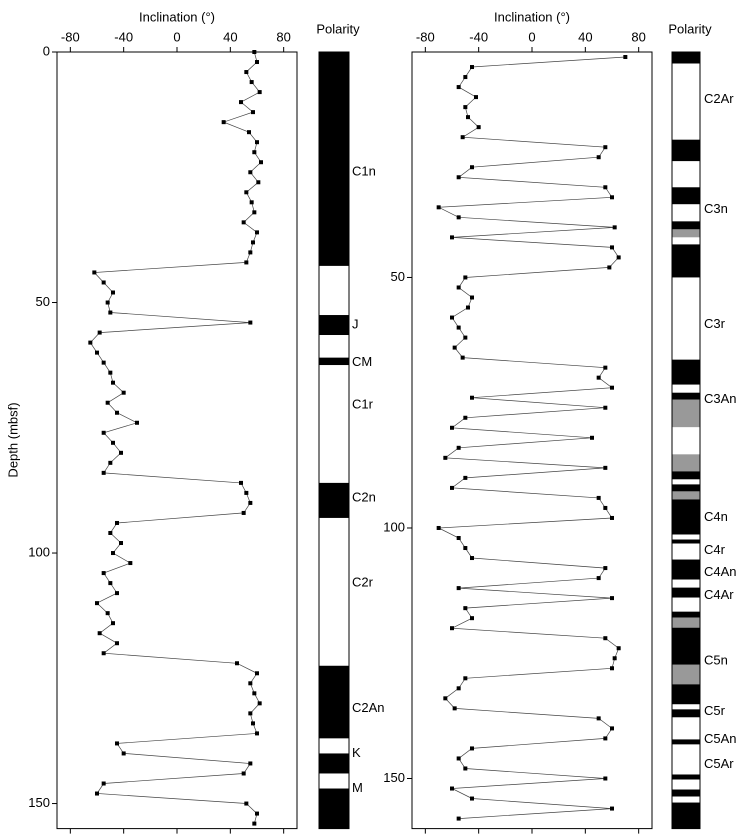  Describe the element at coordinates (334, 440) in the screenshot. I see `polarity-frame` at that location.